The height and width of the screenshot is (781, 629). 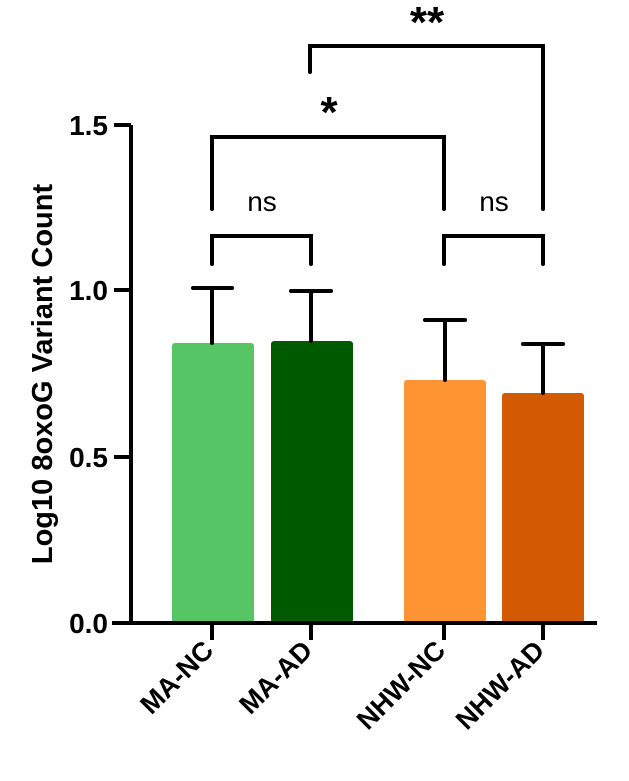 I want to click on y-tick-label: 0.5, so click(x=88, y=457).